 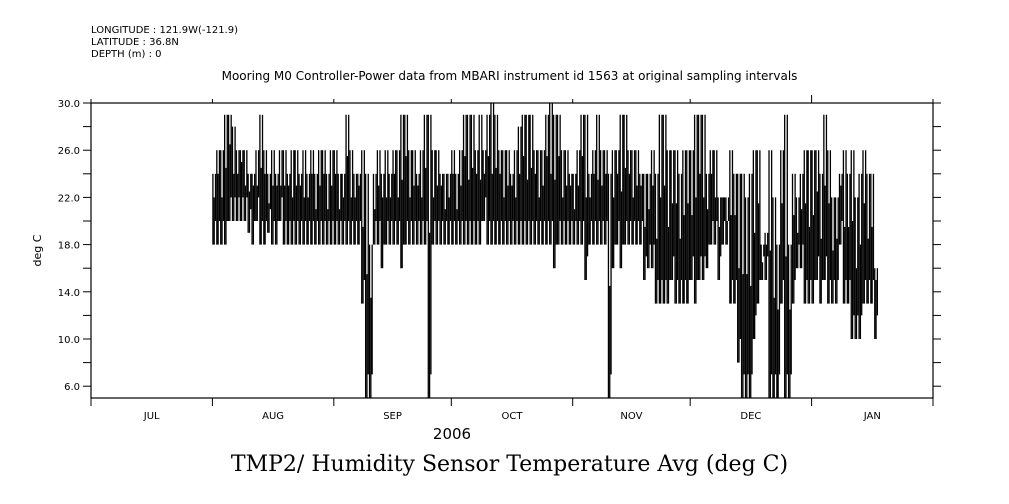 What do you see at coordinates (392, 416) in the screenshot?
I see `x-tick-label: SEP` at bounding box center [392, 416].